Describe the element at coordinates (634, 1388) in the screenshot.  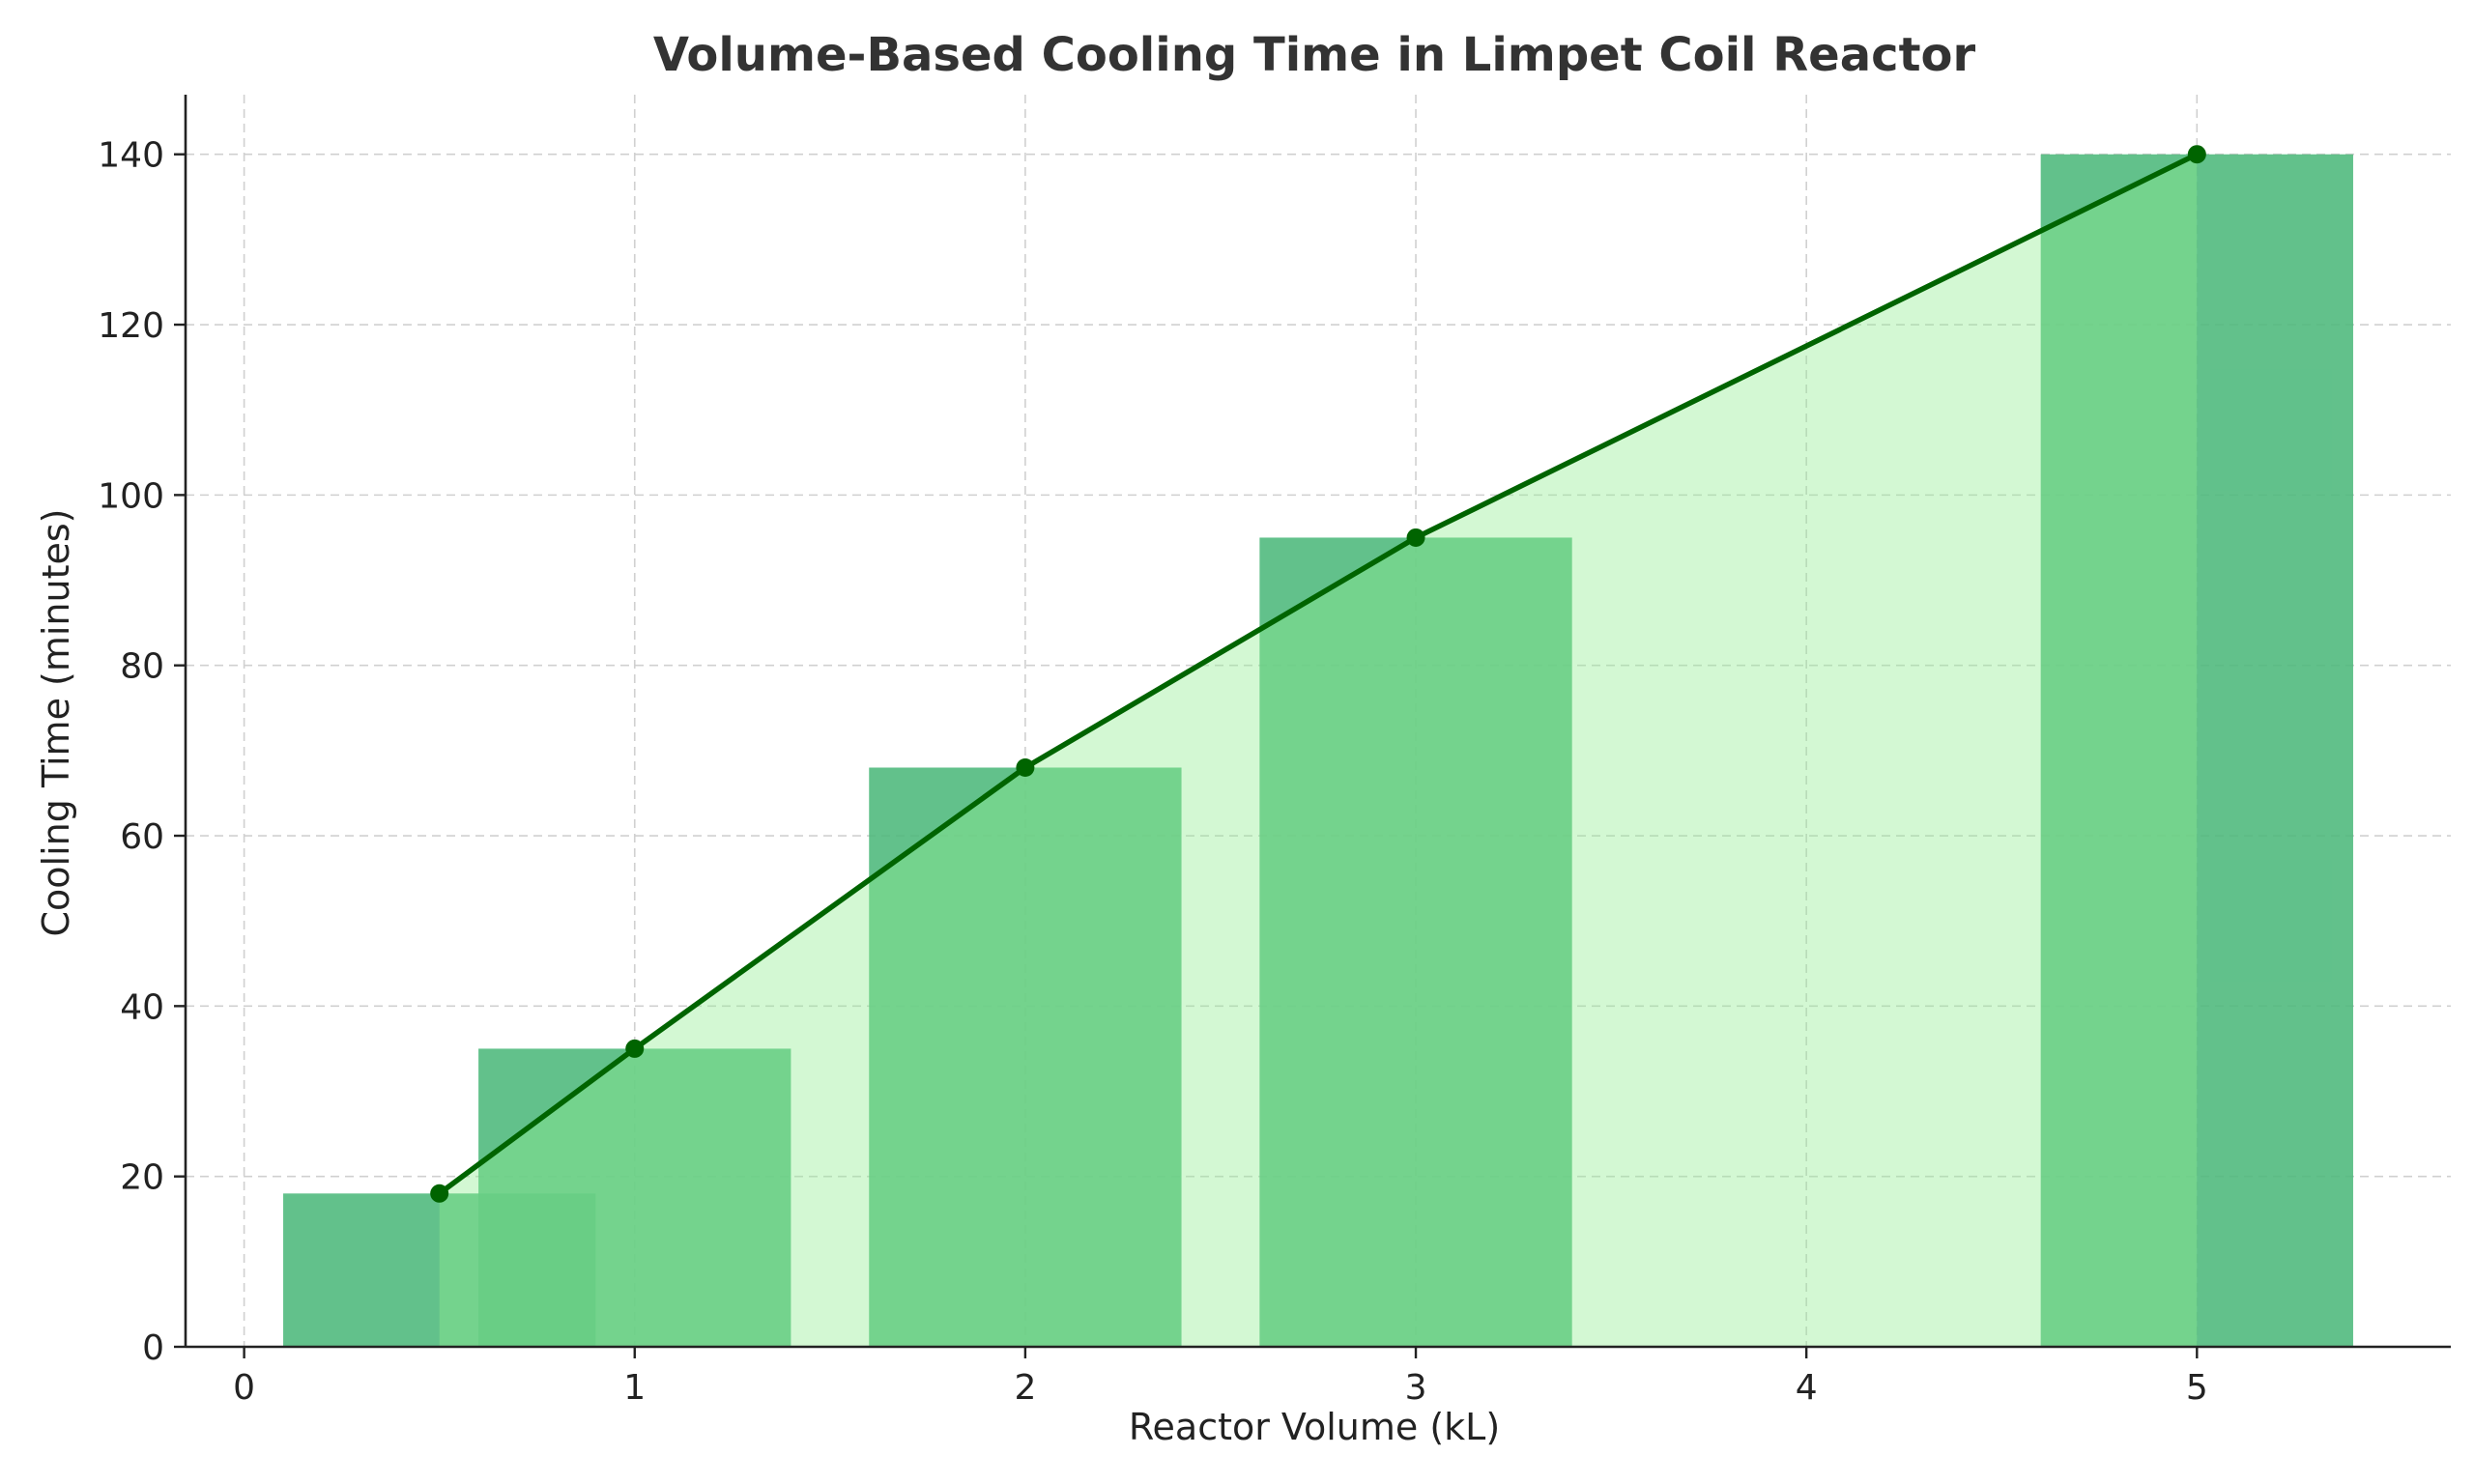
I see `x-tick-label: 1` at that location.